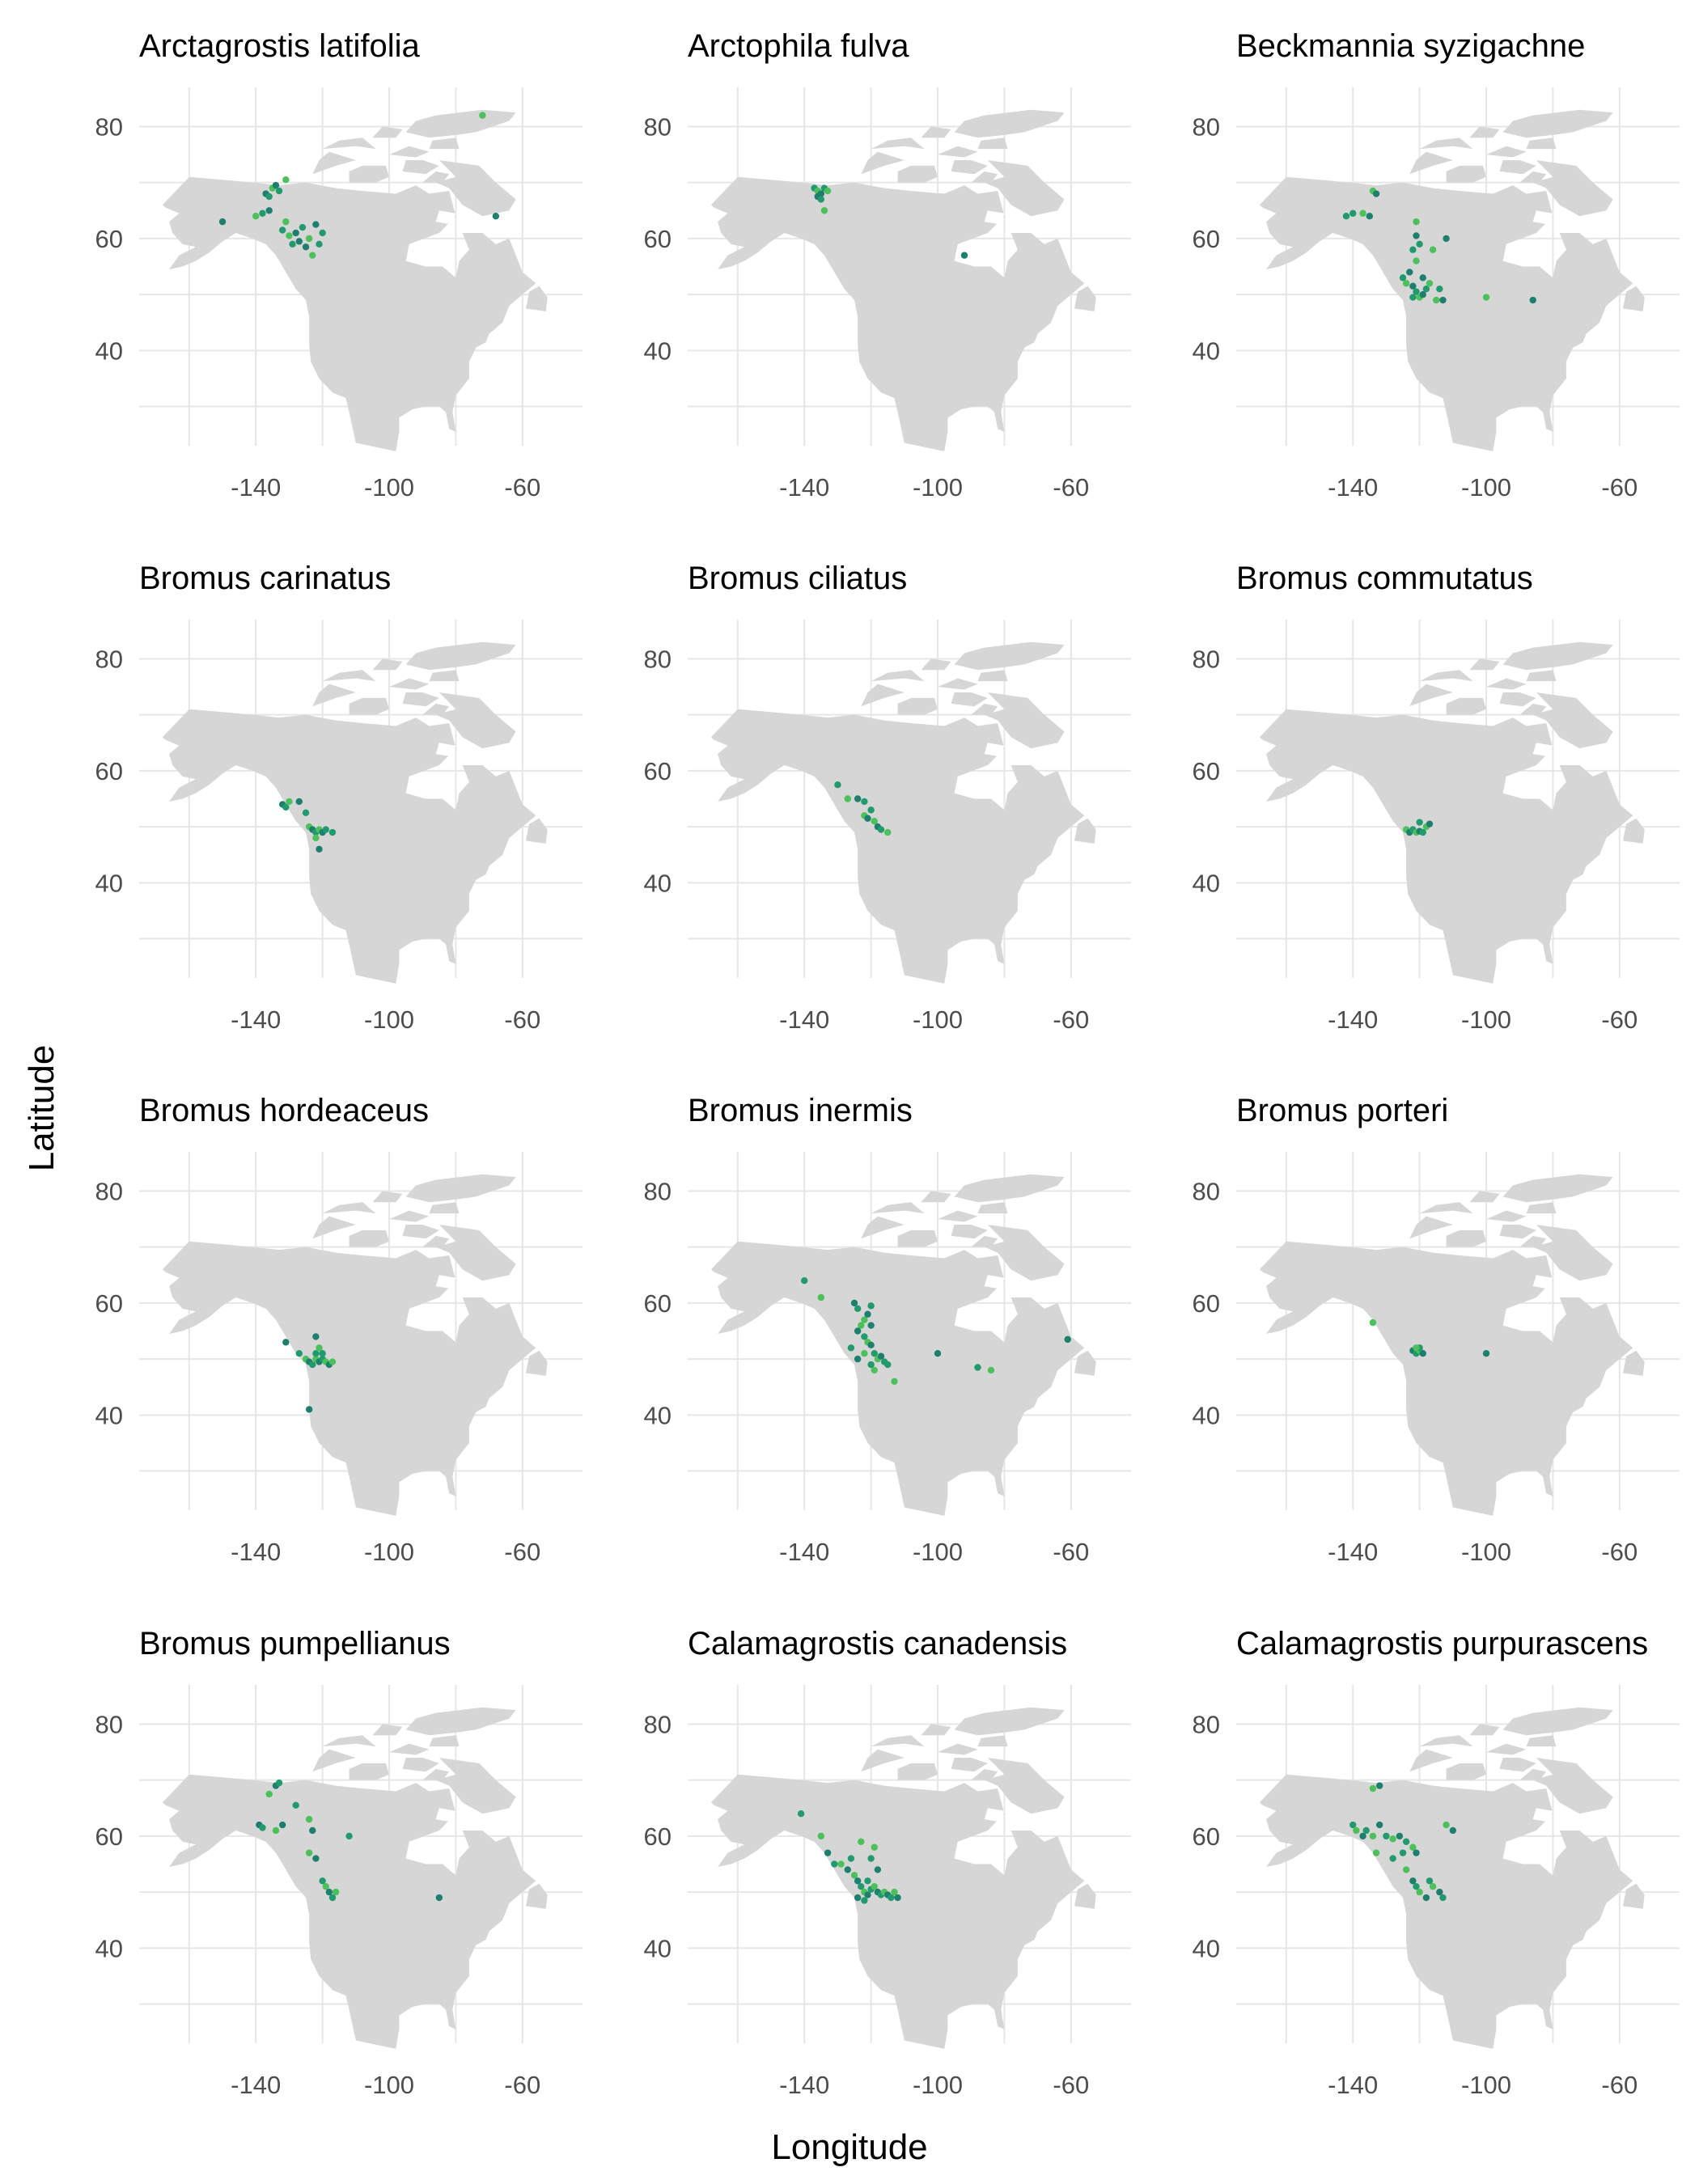 Image resolution: width=1699 pixels, height=2184 pixels. What do you see at coordinates (1353, 2085) in the screenshot?
I see `x-tick-label: -140` at bounding box center [1353, 2085].